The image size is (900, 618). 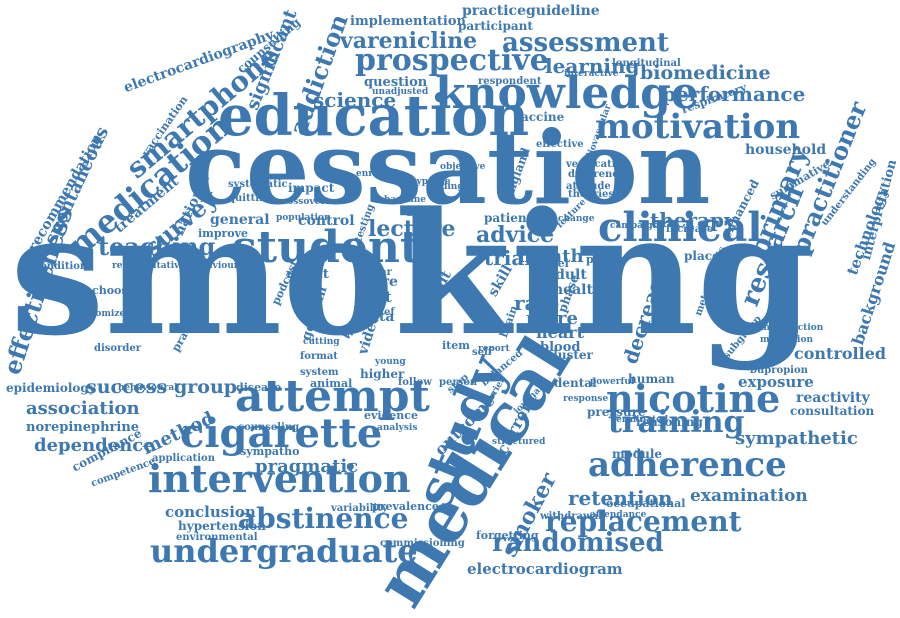 What do you see at coordinates (377, 317) in the screenshot?
I see `cloud-word-data: data` at bounding box center [377, 317].